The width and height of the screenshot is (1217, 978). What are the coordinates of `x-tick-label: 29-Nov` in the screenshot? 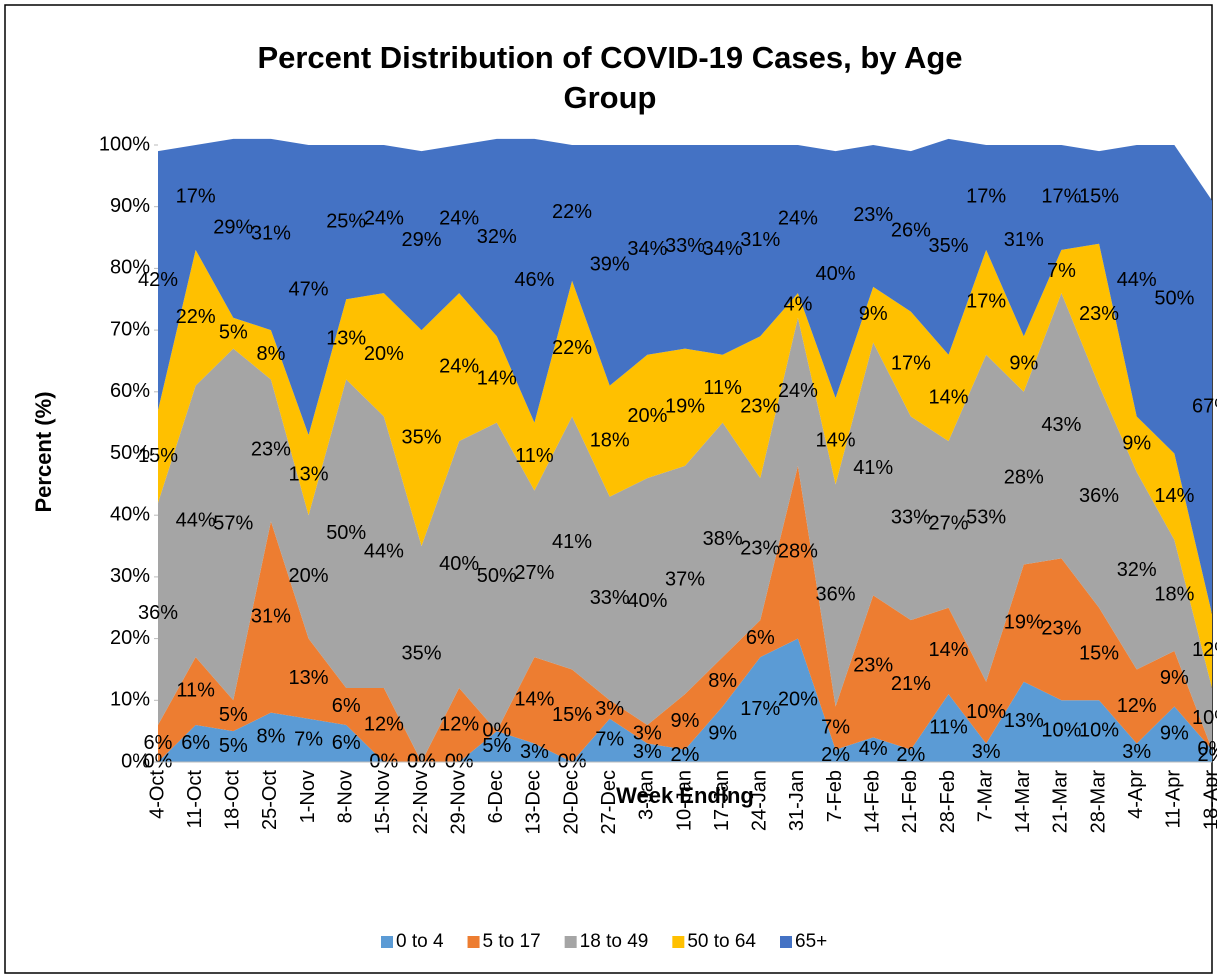 It's located at (458, 802).